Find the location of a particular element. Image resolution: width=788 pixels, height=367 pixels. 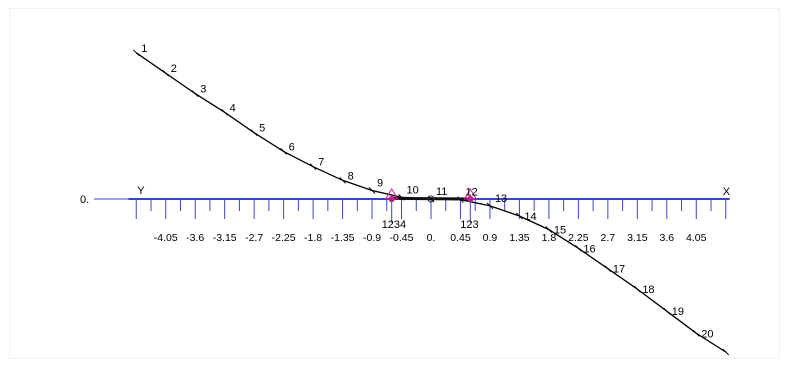

tick-label: -2.25 is located at coordinates (284, 238).